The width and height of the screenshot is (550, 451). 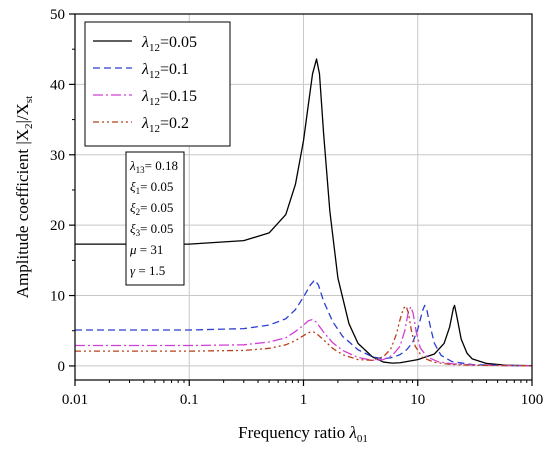 What do you see at coordinates (303, 434) in the screenshot?
I see `x-axis-title: Frequency ratio λ01` at bounding box center [303, 434].